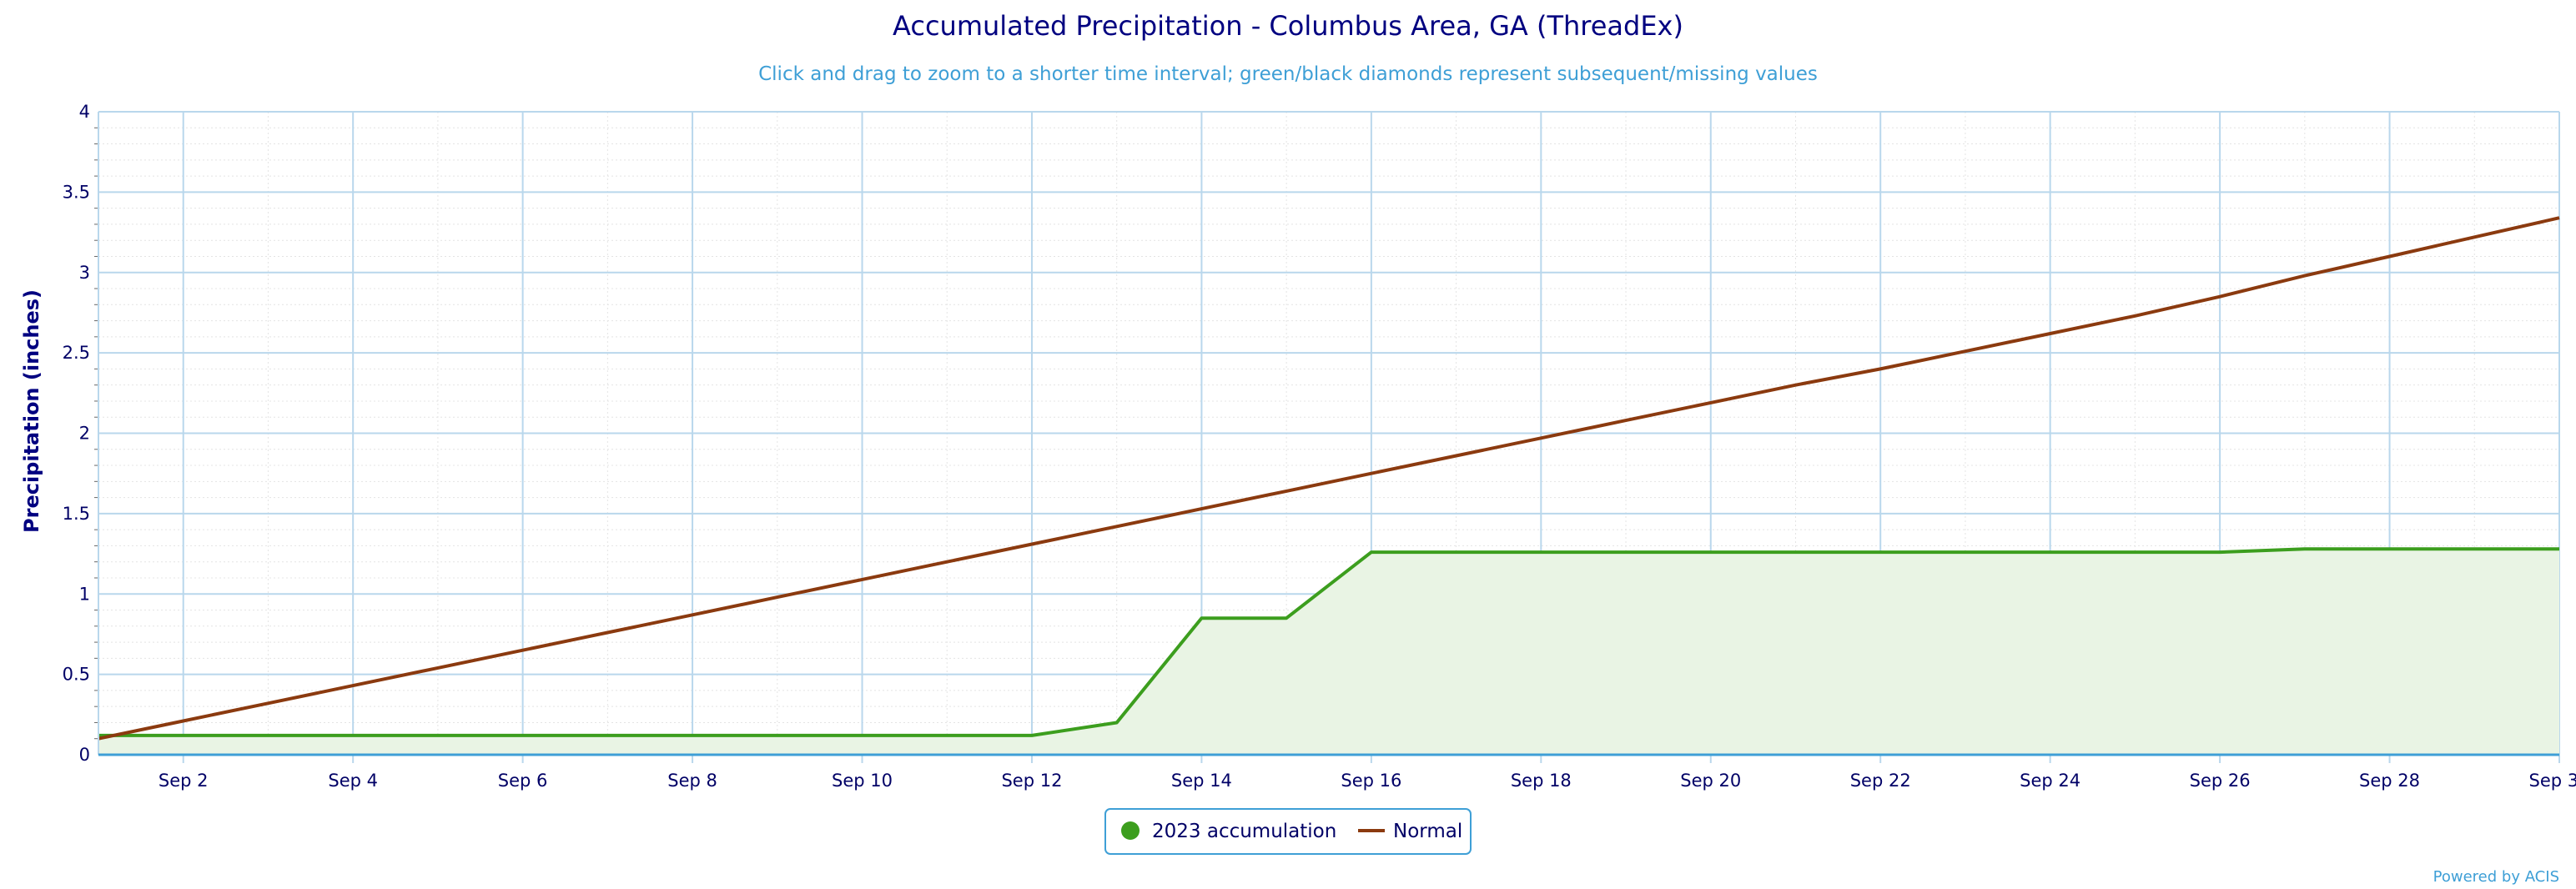  Describe the element at coordinates (353, 781) in the screenshot. I see `x-tick-label: Sep 4` at that location.